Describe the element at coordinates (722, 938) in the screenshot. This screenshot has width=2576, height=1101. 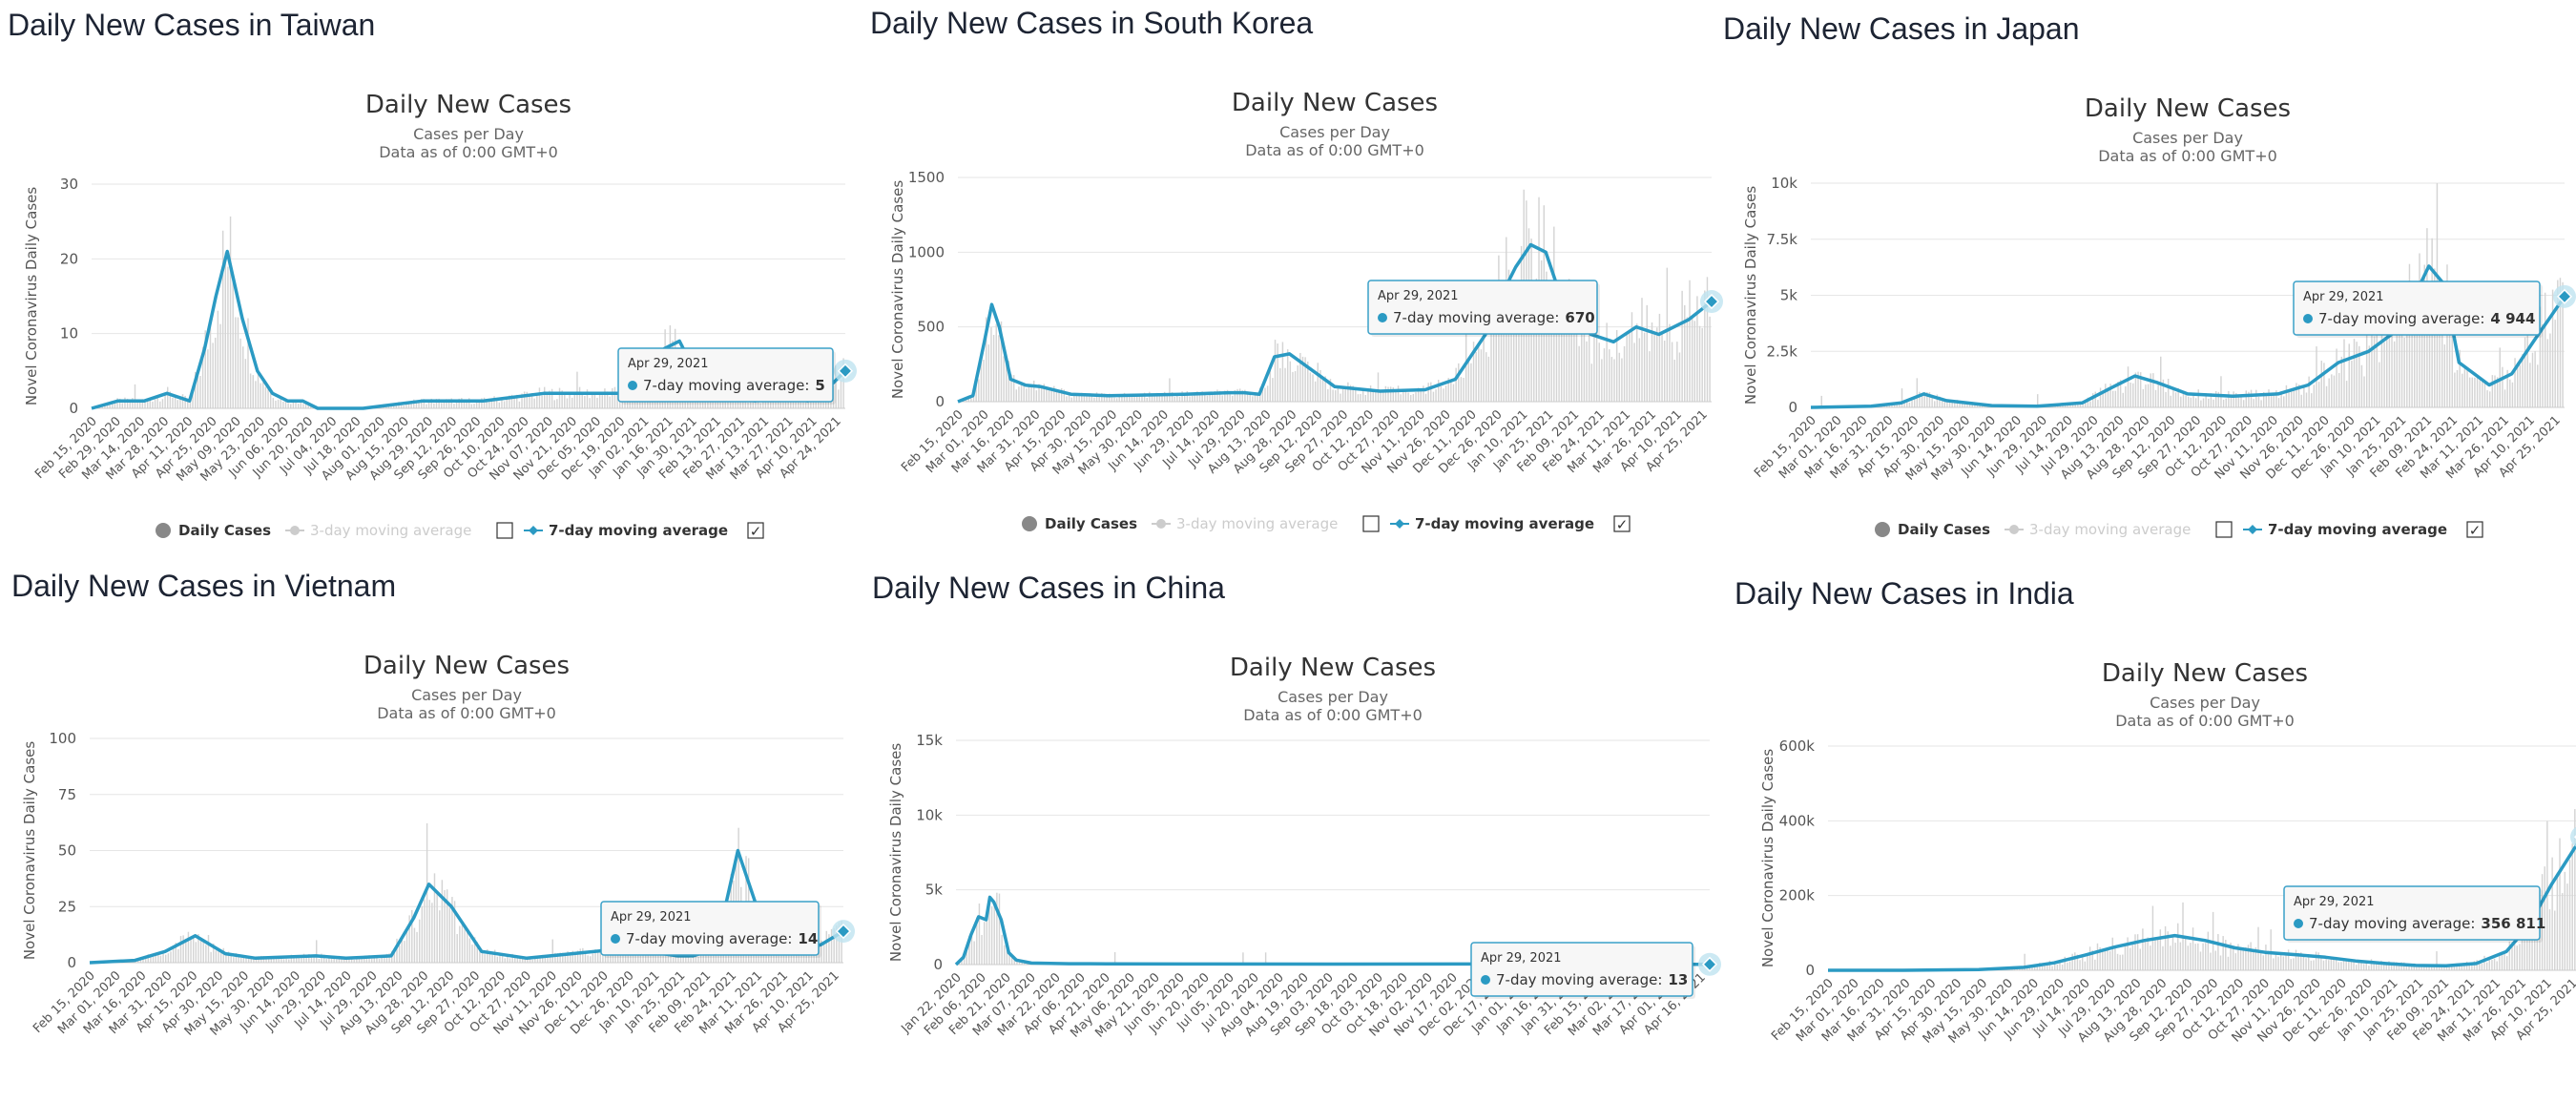
I see `tooltip-line: 7-day moving average:14` at that location.